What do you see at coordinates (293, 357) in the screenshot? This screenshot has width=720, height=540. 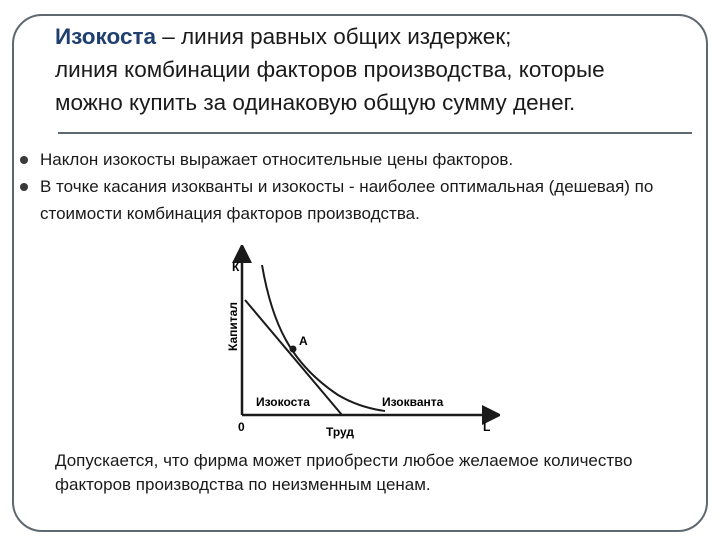 I see `isocost-line` at bounding box center [293, 357].